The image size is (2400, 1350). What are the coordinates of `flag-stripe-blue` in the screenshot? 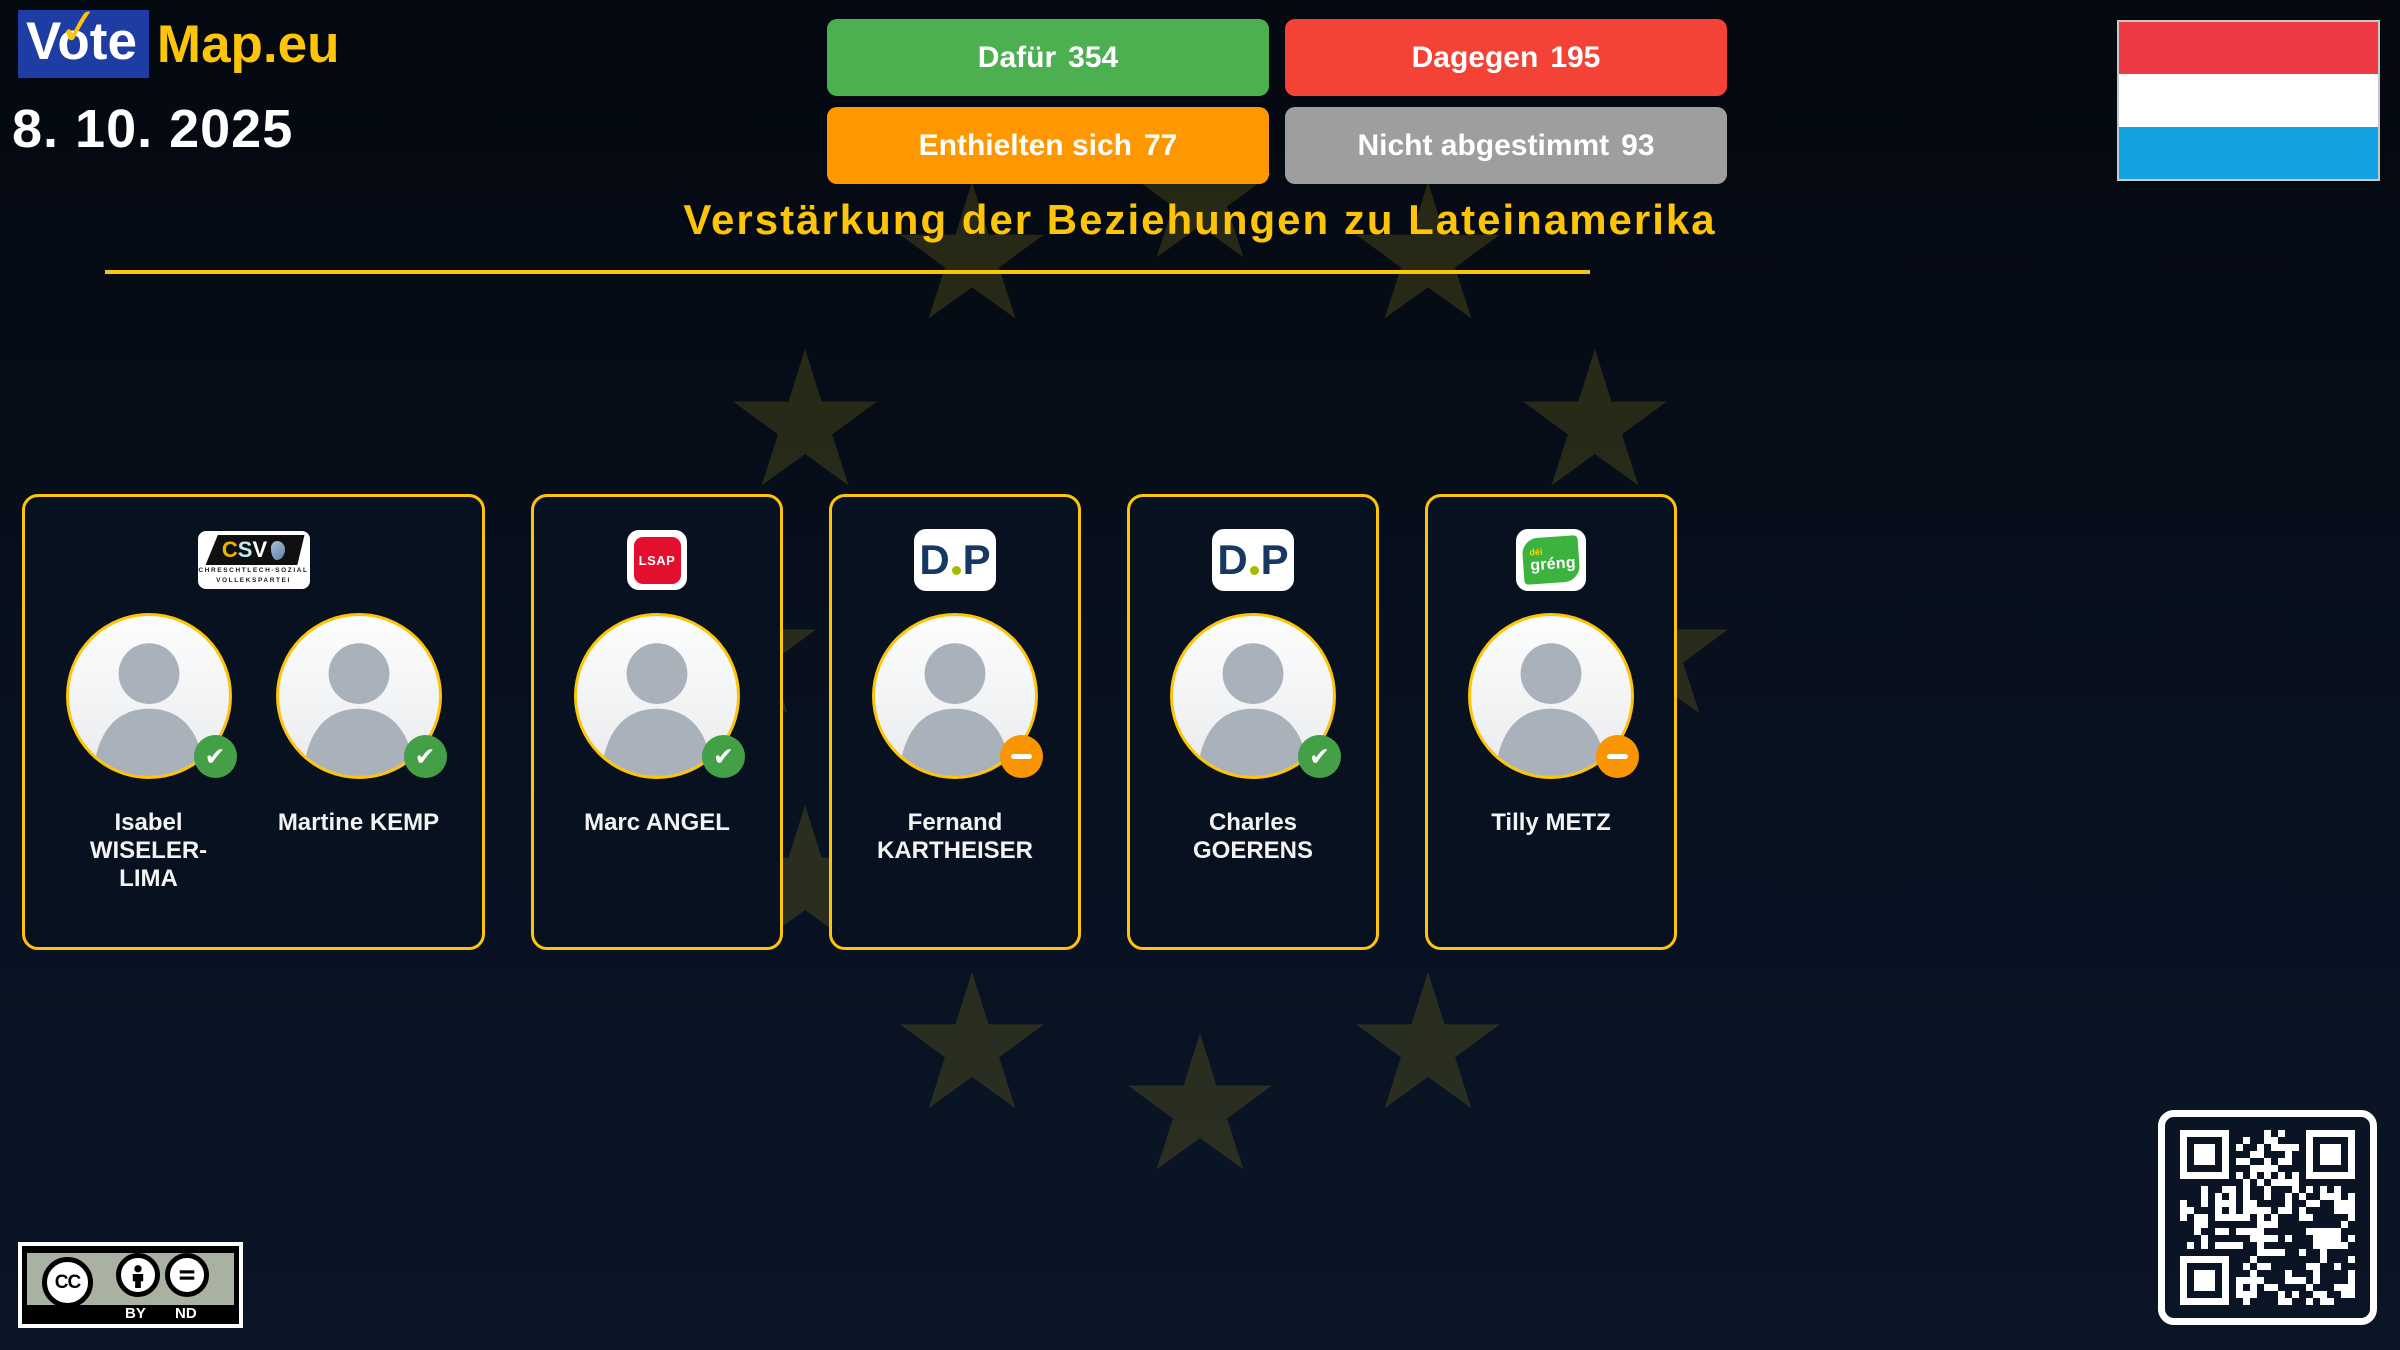 It's located at (2248, 152).